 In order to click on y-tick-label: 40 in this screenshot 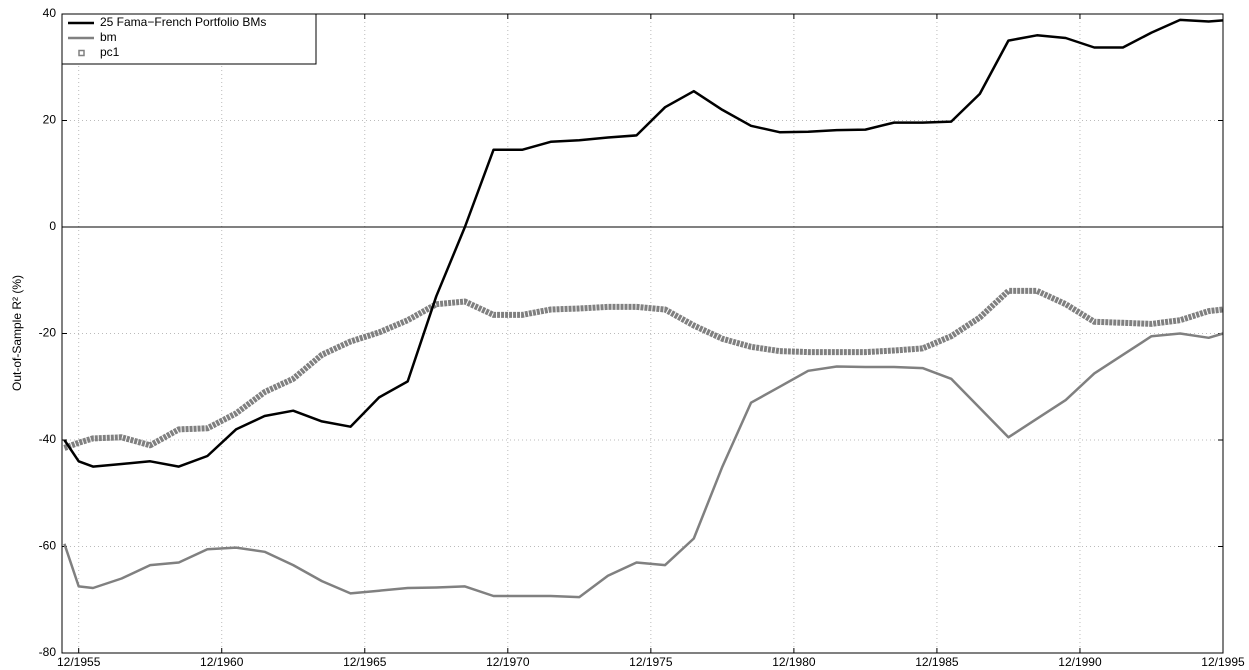, I will do `click(50, 13)`.